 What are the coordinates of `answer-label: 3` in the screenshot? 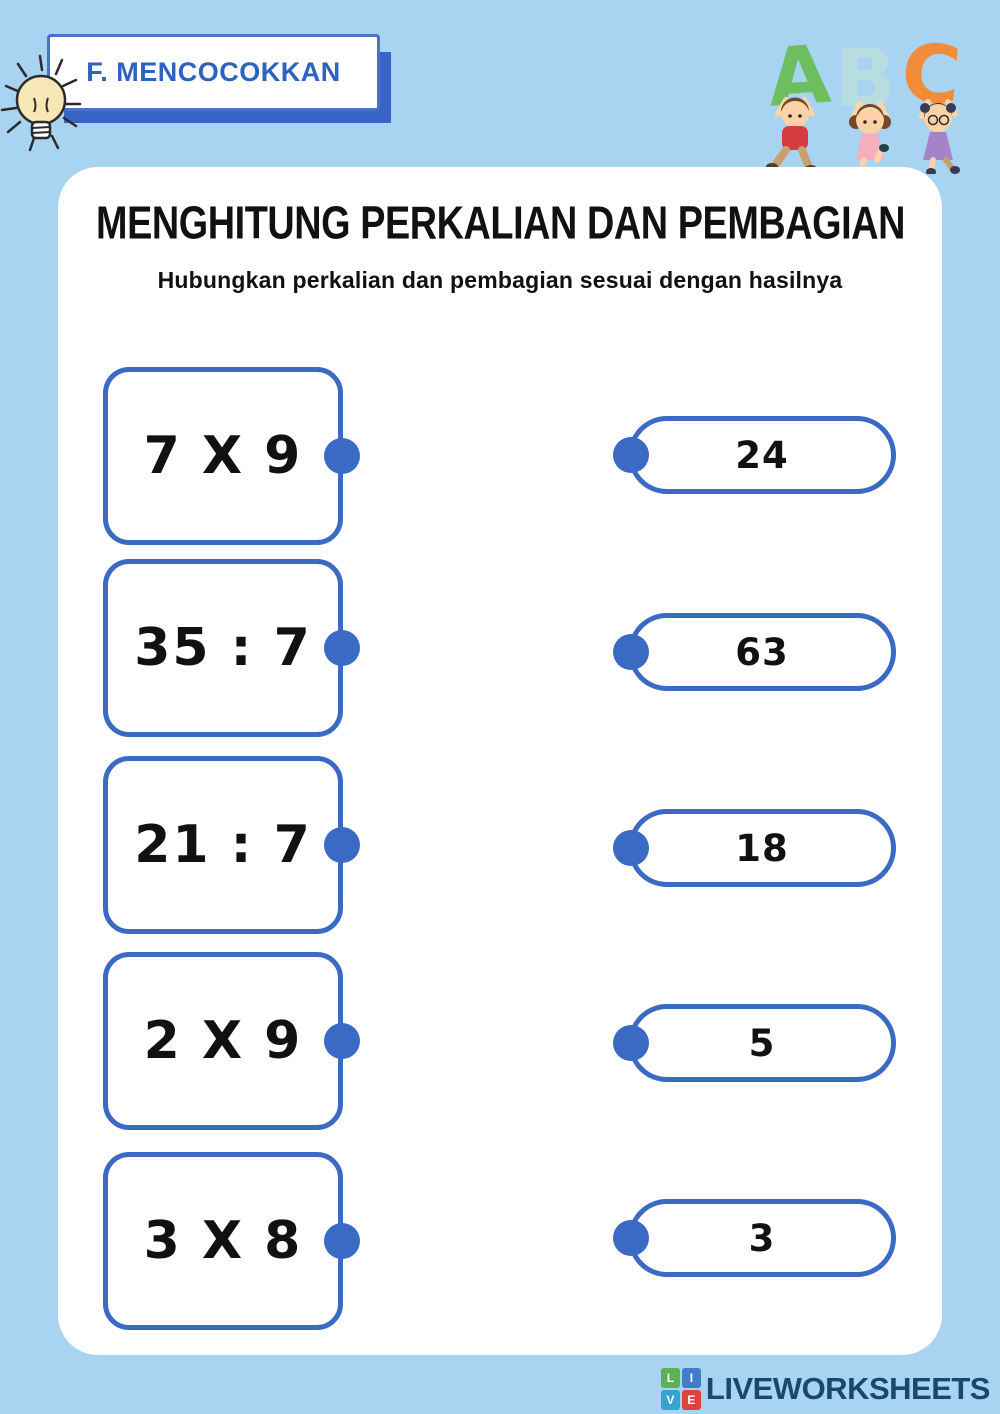 It's located at (762, 1238).